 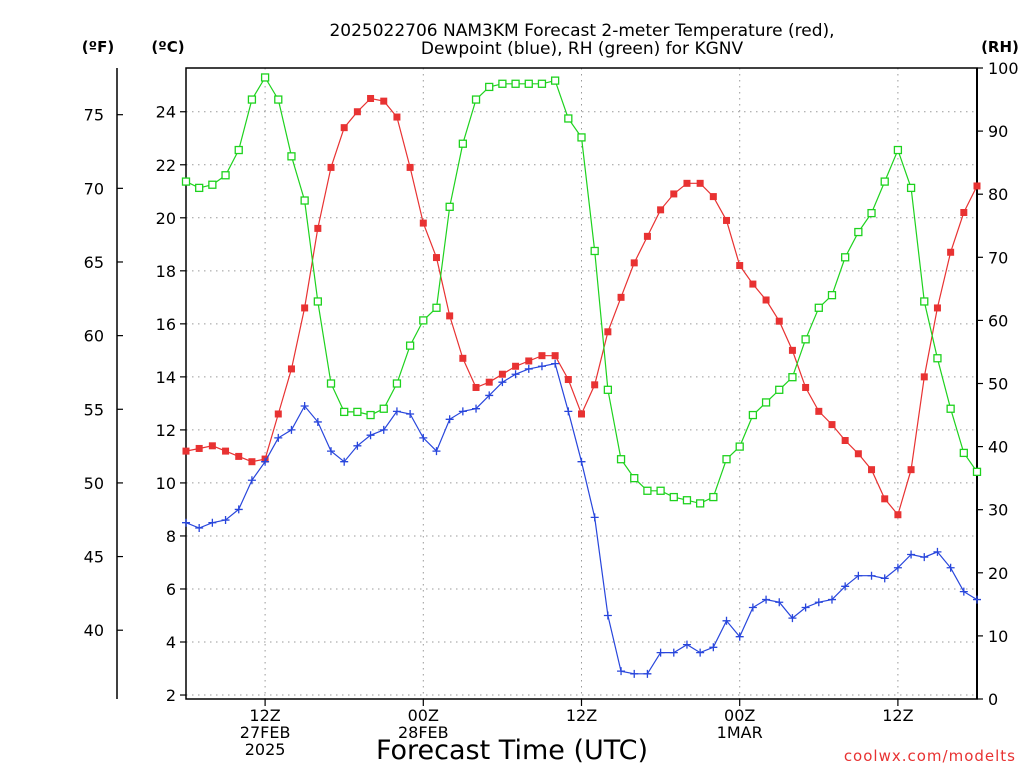 What do you see at coordinates (166, 165) in the screenshot?
I see `tick-label-celsius: 22` at bounding box center [166, 165].